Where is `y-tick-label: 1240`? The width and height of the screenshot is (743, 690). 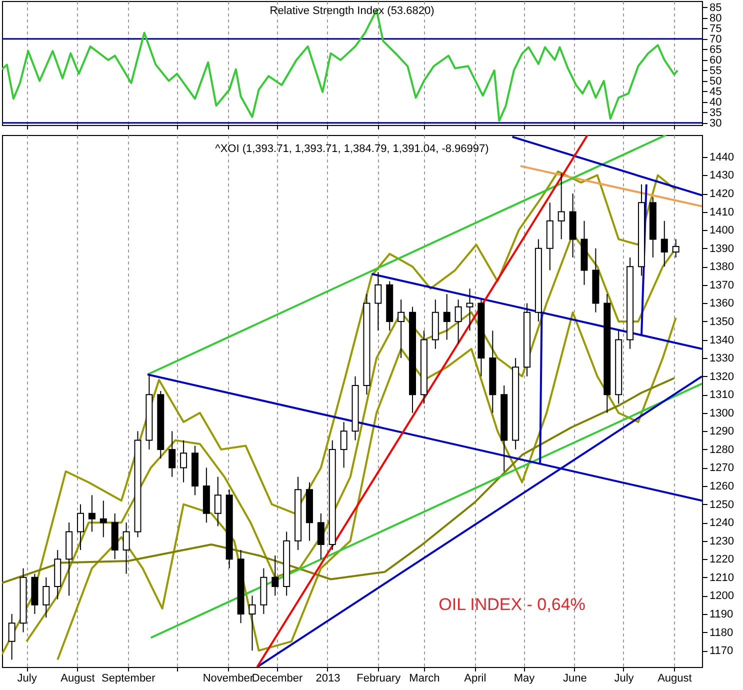 y-tick-label: 1240 is located at coordinates (722, 523).